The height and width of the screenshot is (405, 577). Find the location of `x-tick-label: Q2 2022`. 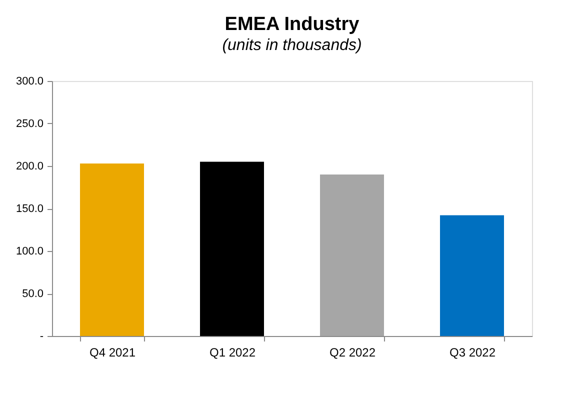

x-tick-label: Q2 2022 is located at coordinates (352, 353).